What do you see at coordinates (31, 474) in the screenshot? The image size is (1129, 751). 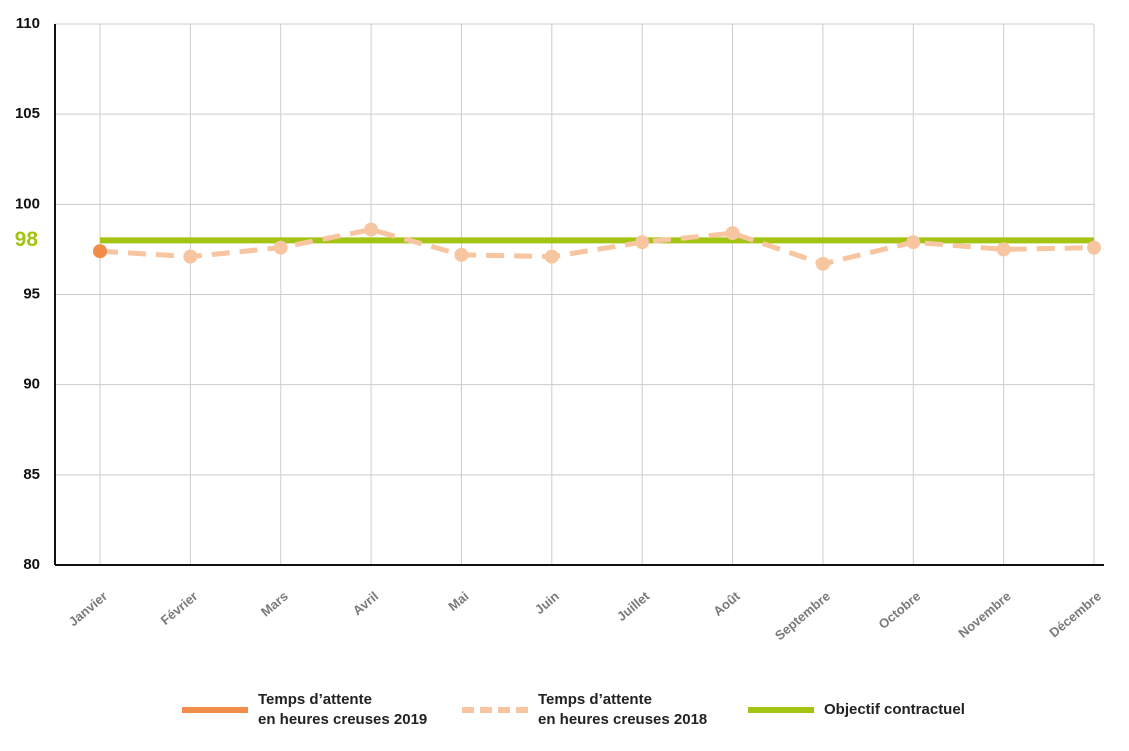 I see `y-tick-label: 85` at bounding box center [31, 474].